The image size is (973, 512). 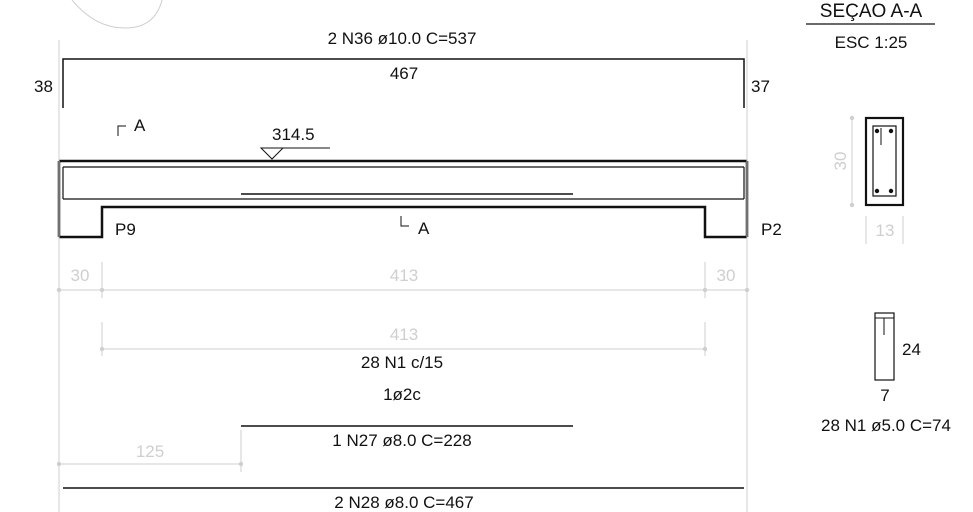 What do you see at coordinates (272, 153) in the screenshot?
I see `level-mark-triangle` at bounding box center [272, 153].